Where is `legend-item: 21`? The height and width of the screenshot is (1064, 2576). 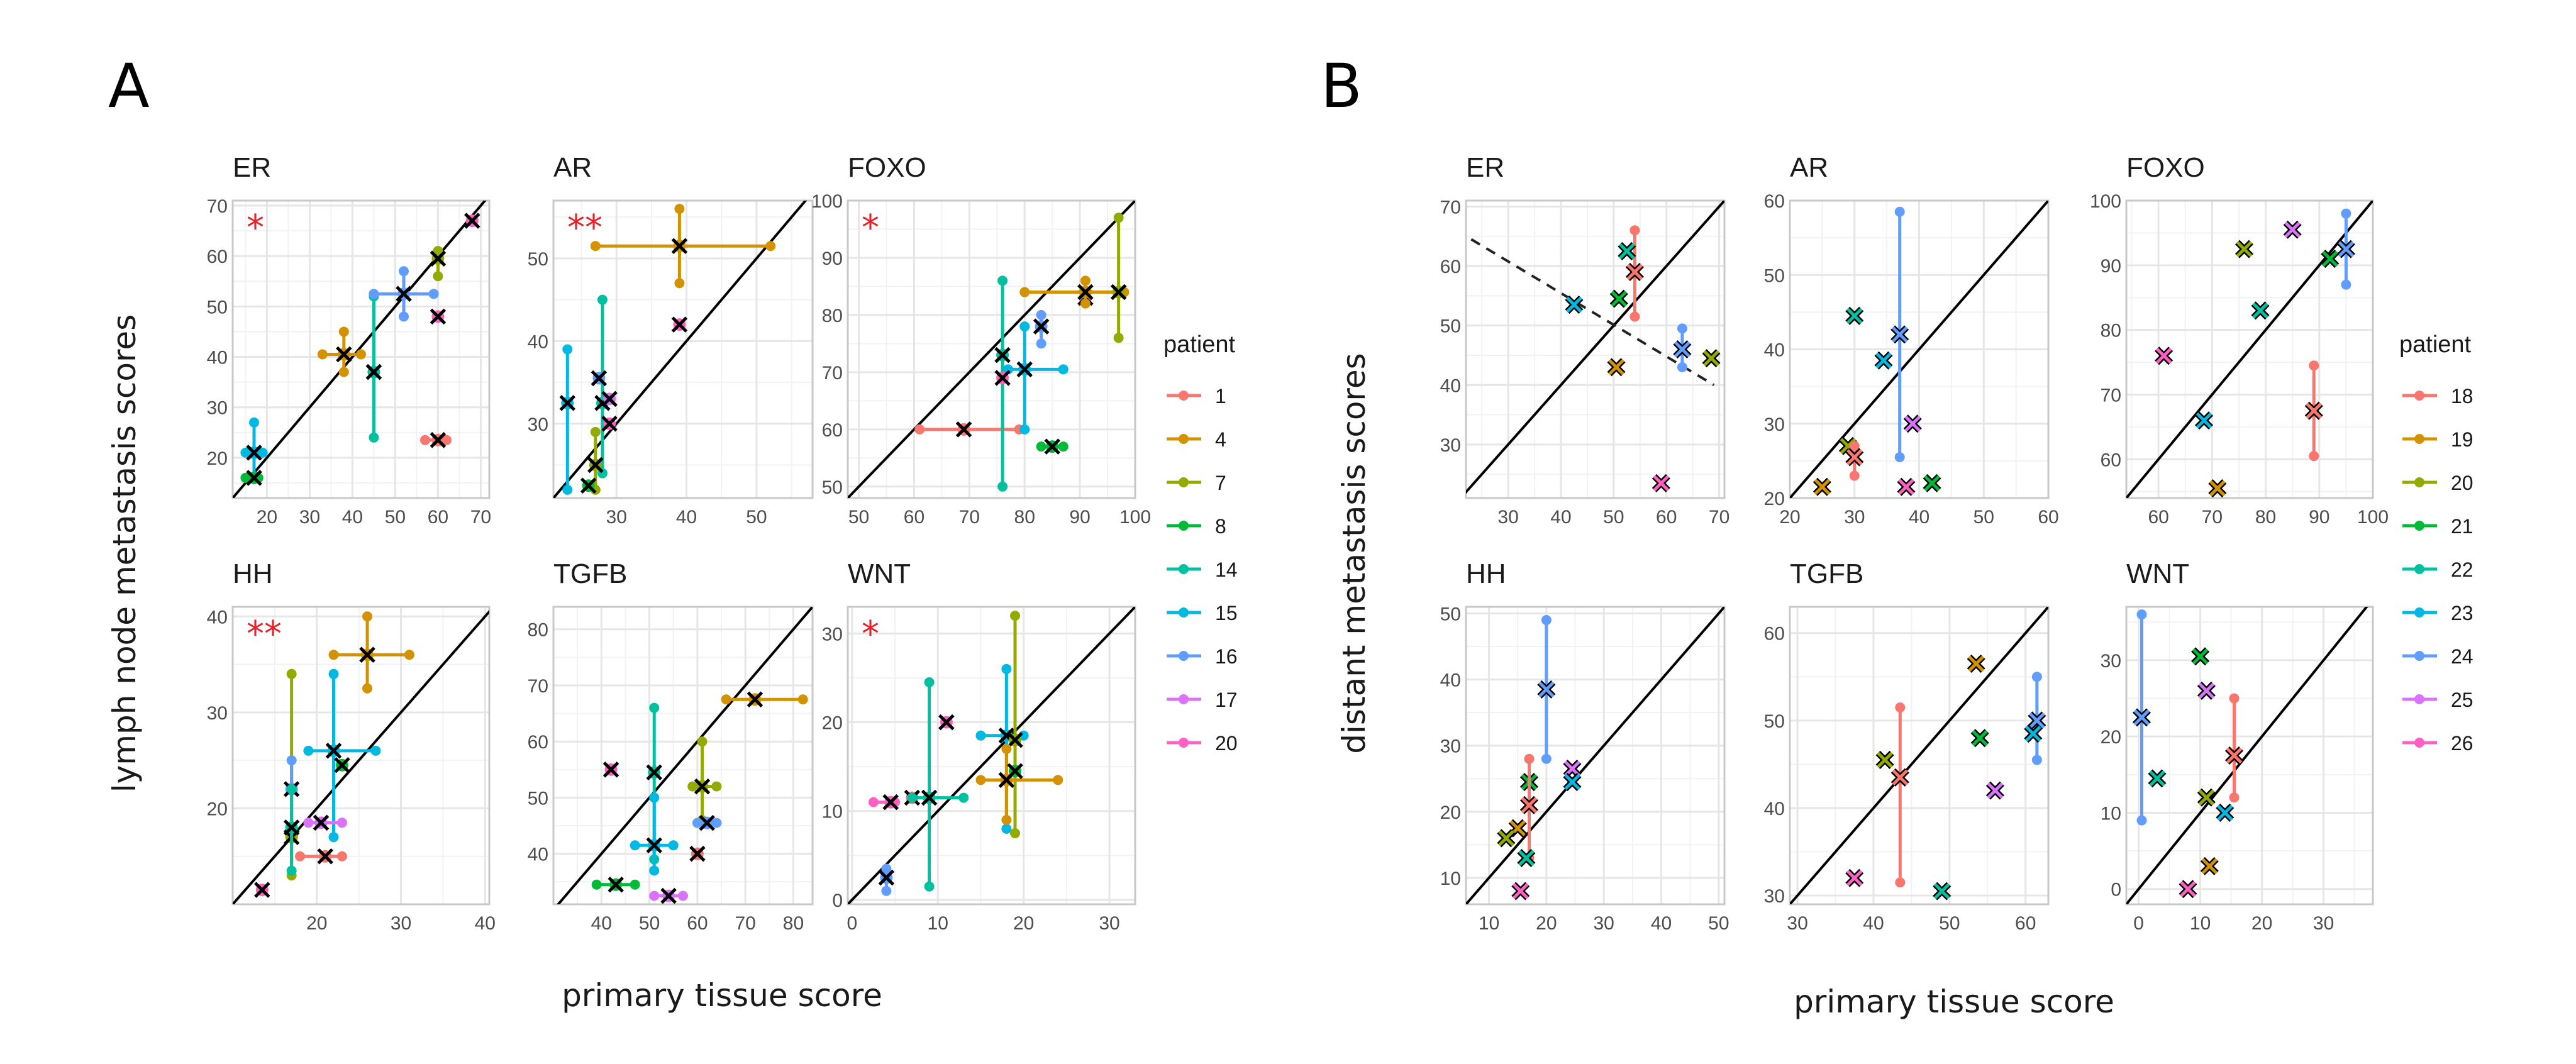
legend-item: 21 is located at coordinates (2437, 526).